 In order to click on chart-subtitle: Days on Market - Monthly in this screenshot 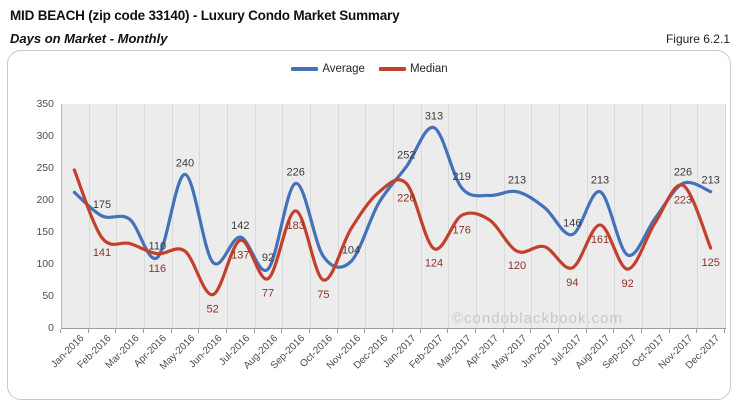, I will do `click(89, 38)`.